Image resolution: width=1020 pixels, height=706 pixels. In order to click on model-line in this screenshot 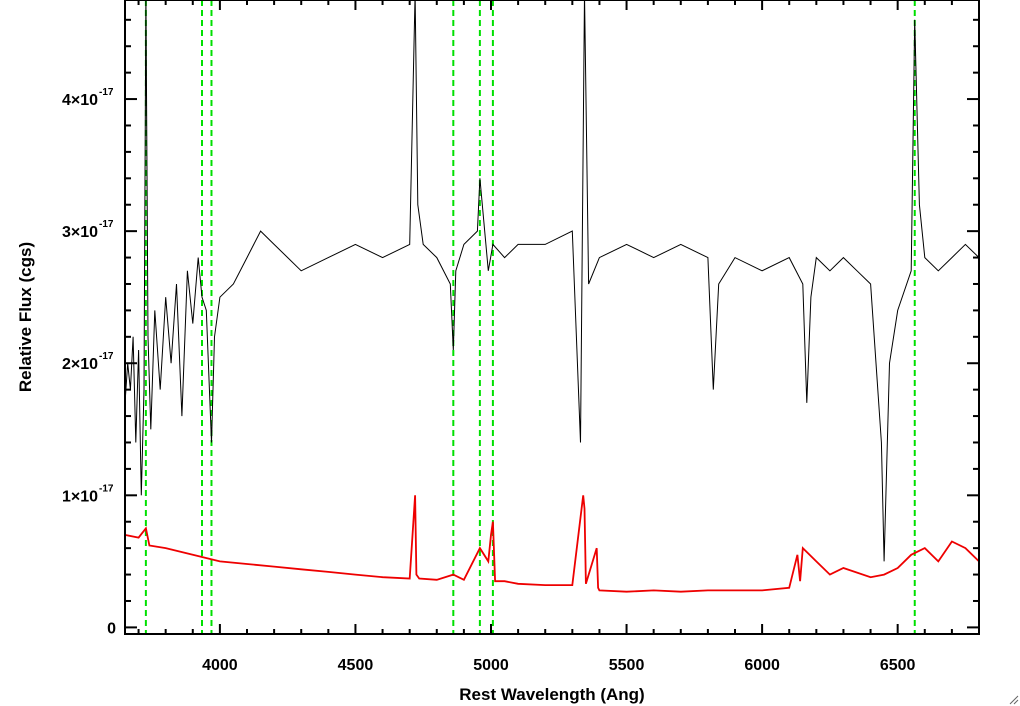, I will do `click(552, 544)`.